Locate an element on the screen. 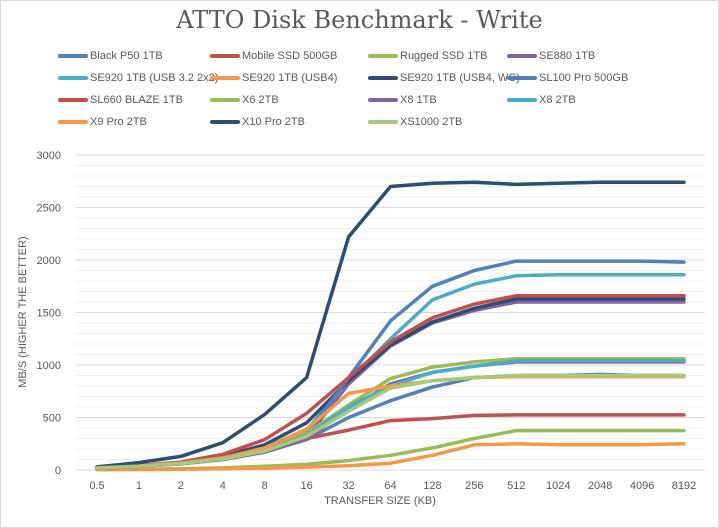 The image size is (719, 528). x-tick-label: 4 is located at coordinates (223, 486).